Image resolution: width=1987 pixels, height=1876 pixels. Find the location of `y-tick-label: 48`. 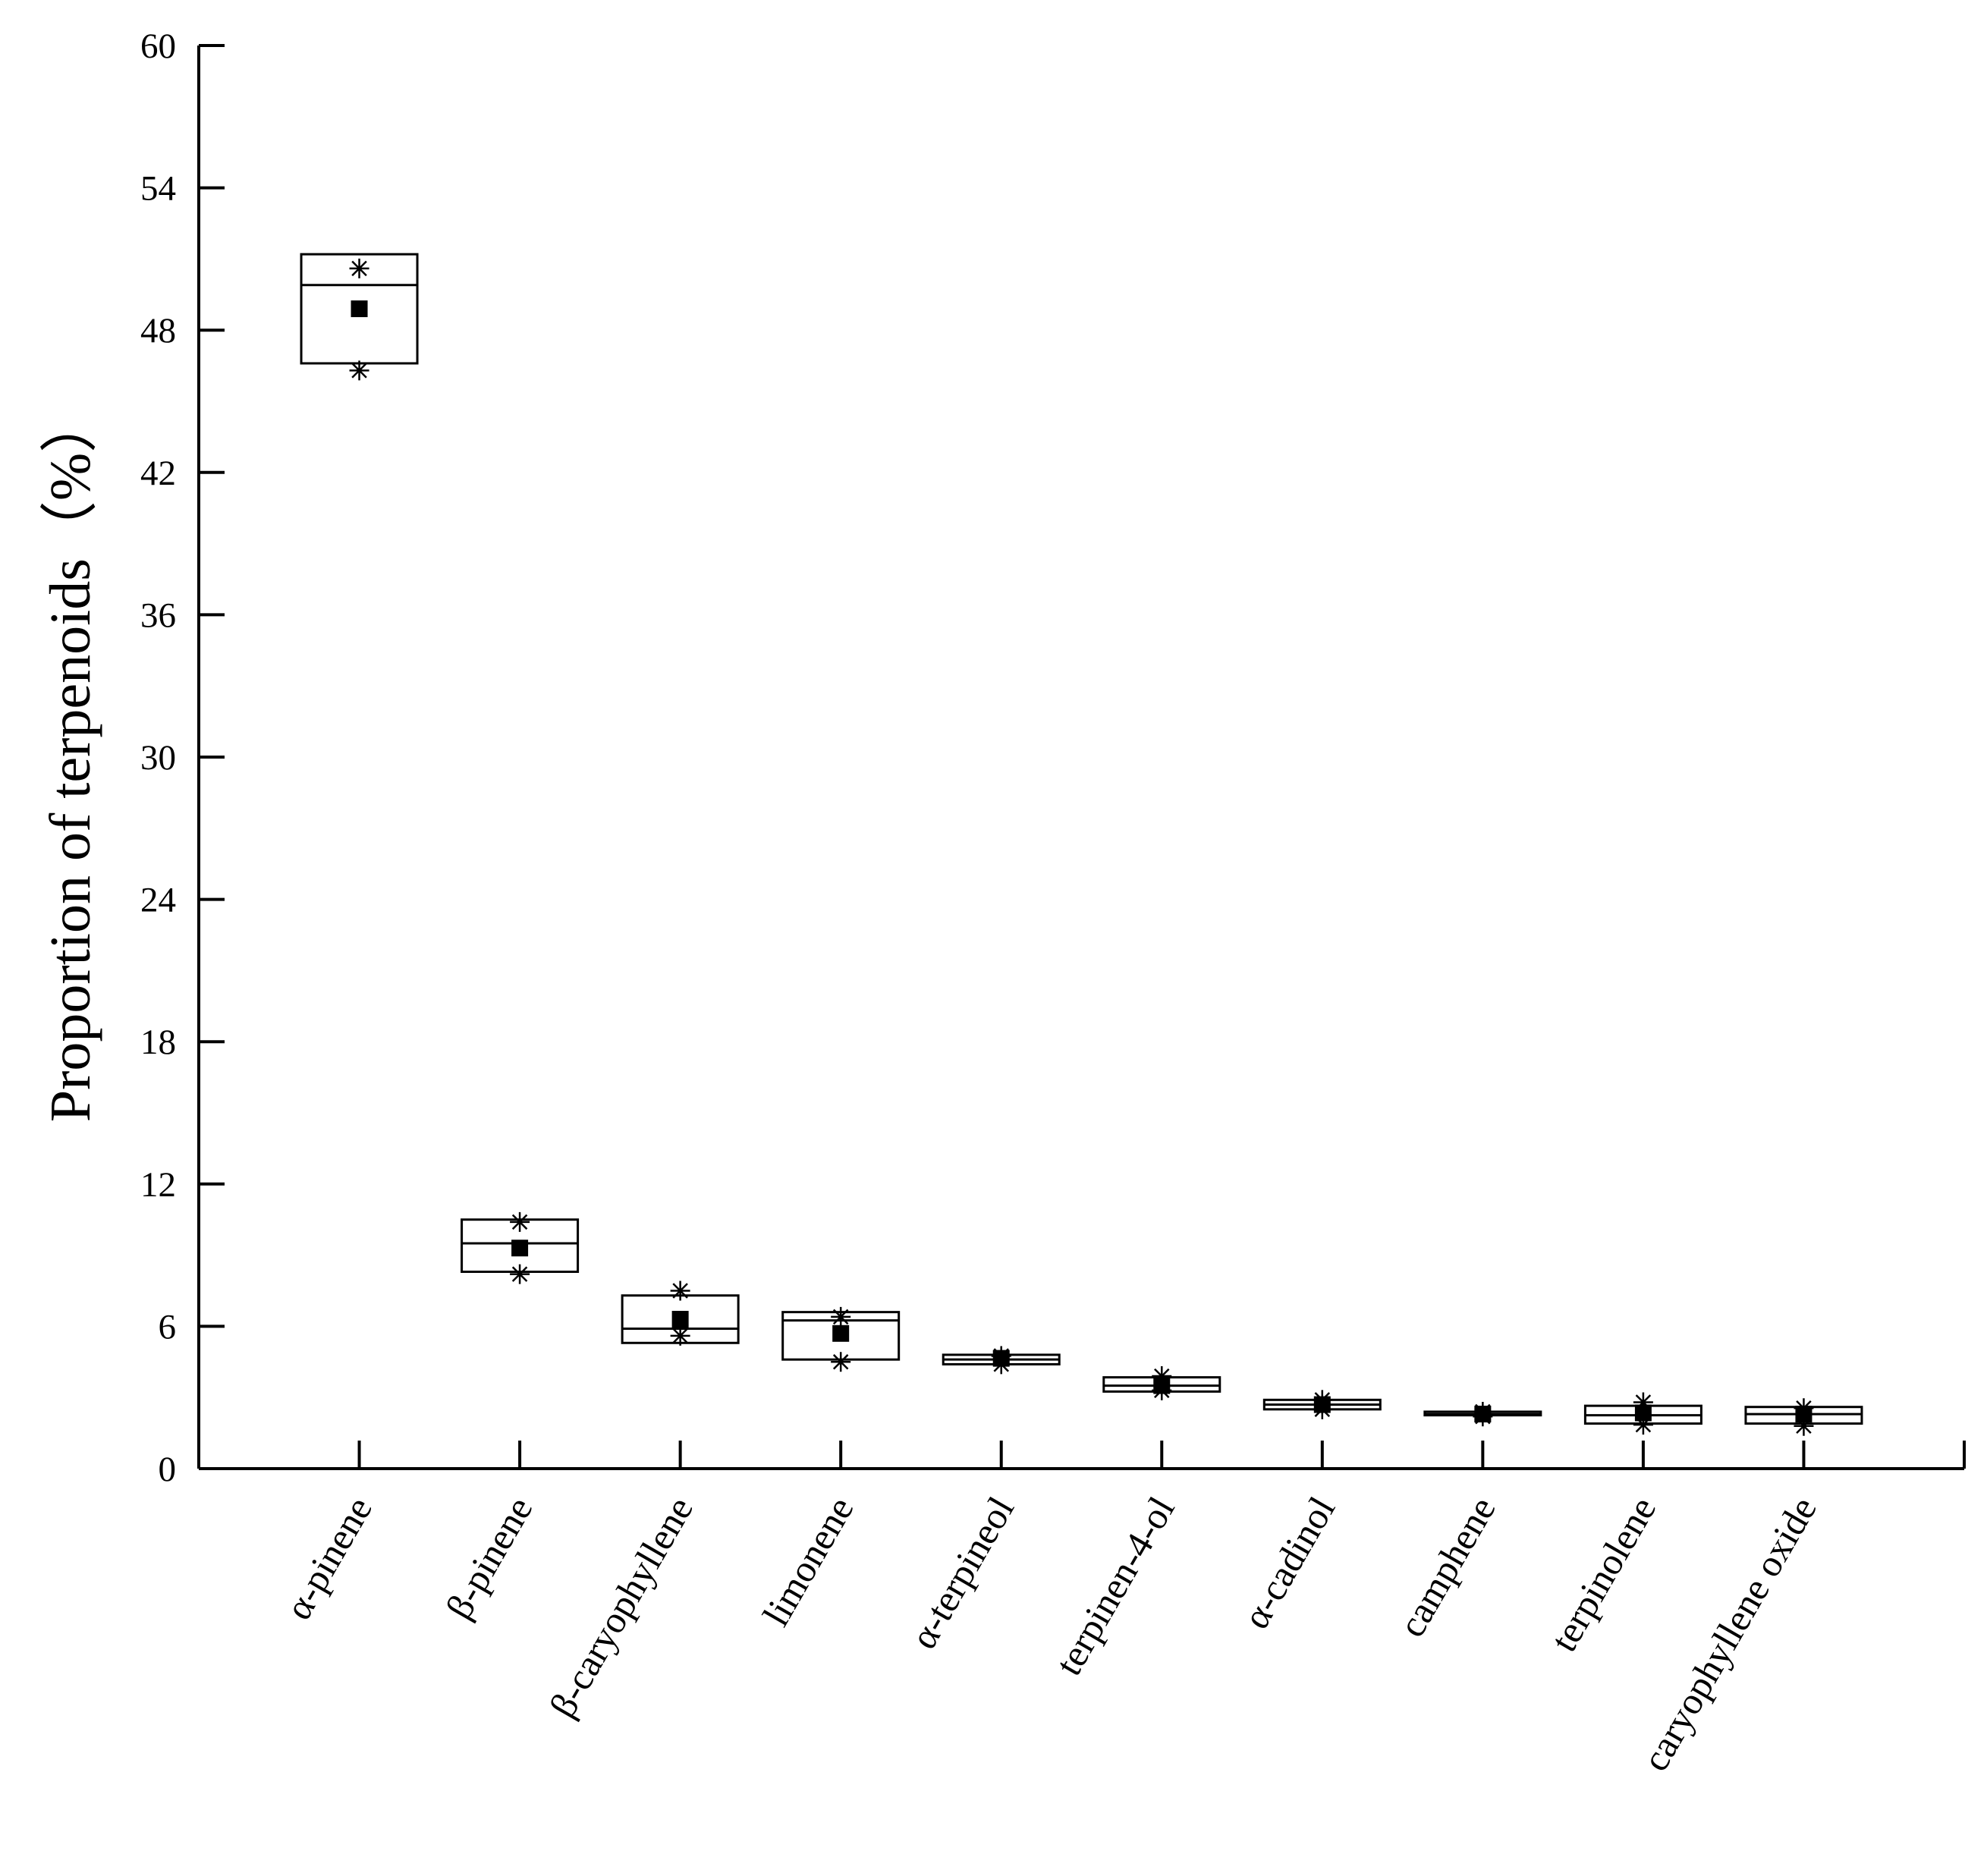

y-tick-label: 48 is located at coordinates (158, 330).